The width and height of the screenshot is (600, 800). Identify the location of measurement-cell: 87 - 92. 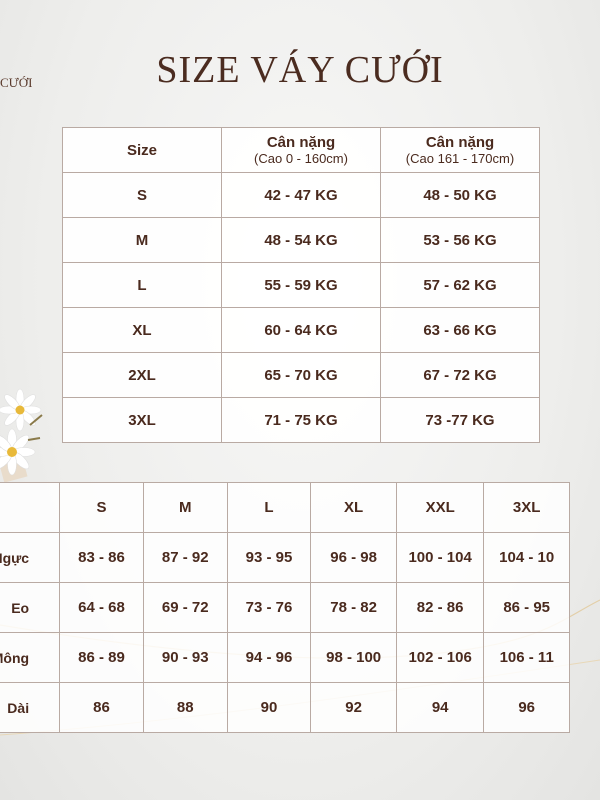
(185, 557).